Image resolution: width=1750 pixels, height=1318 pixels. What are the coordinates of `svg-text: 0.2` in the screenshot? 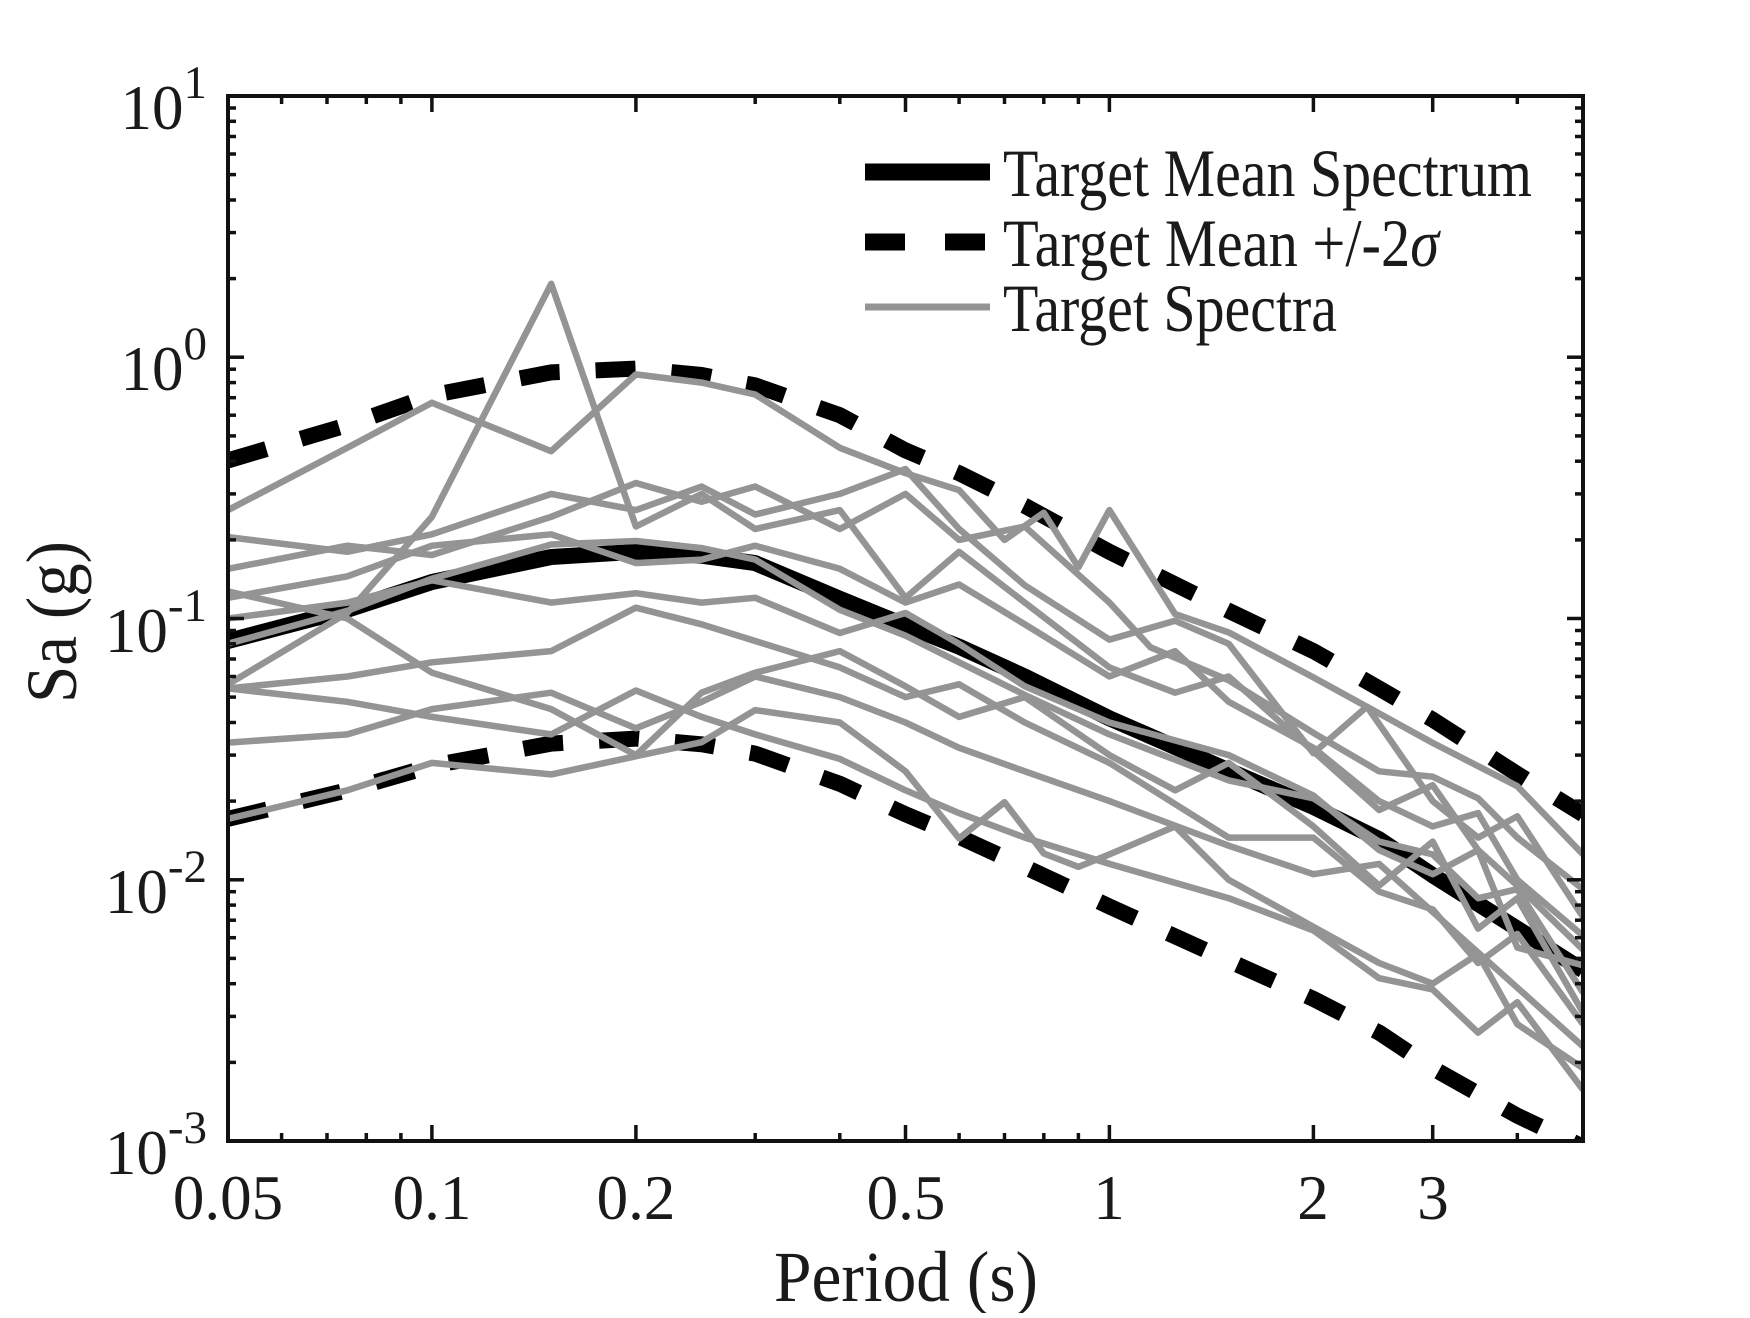 It's located at (636, 1198).